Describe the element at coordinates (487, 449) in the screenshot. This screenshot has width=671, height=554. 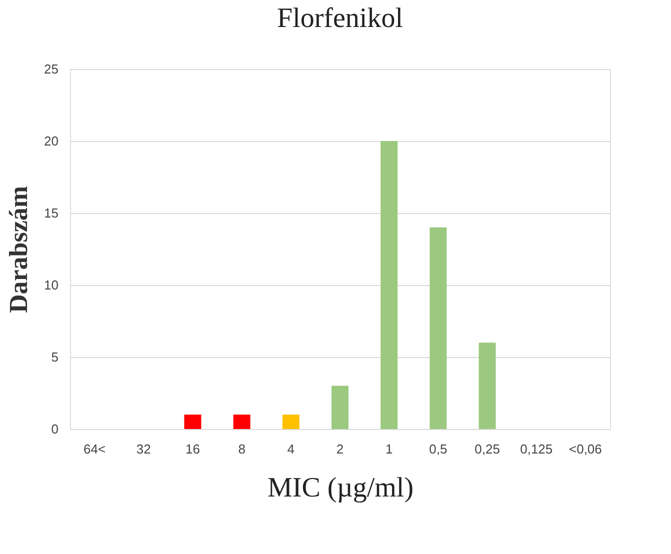
I see `x-tick-label: 0,25` at that location.